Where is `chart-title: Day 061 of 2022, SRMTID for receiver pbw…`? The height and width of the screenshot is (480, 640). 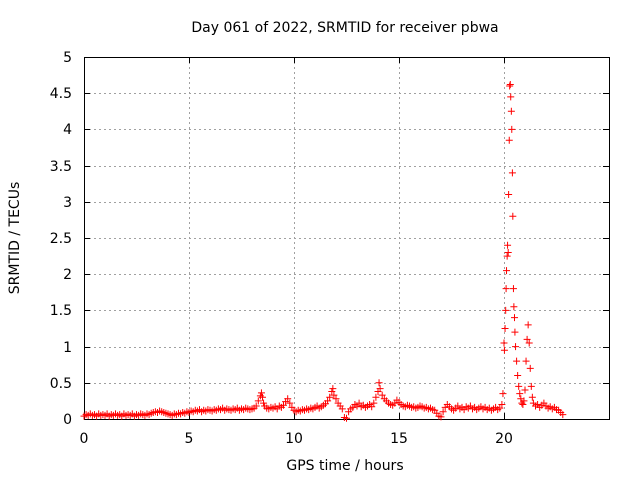 chart-title: Day 061 of 2022, SRMTID for receiver pbw… is located at coordinates (344, 28).